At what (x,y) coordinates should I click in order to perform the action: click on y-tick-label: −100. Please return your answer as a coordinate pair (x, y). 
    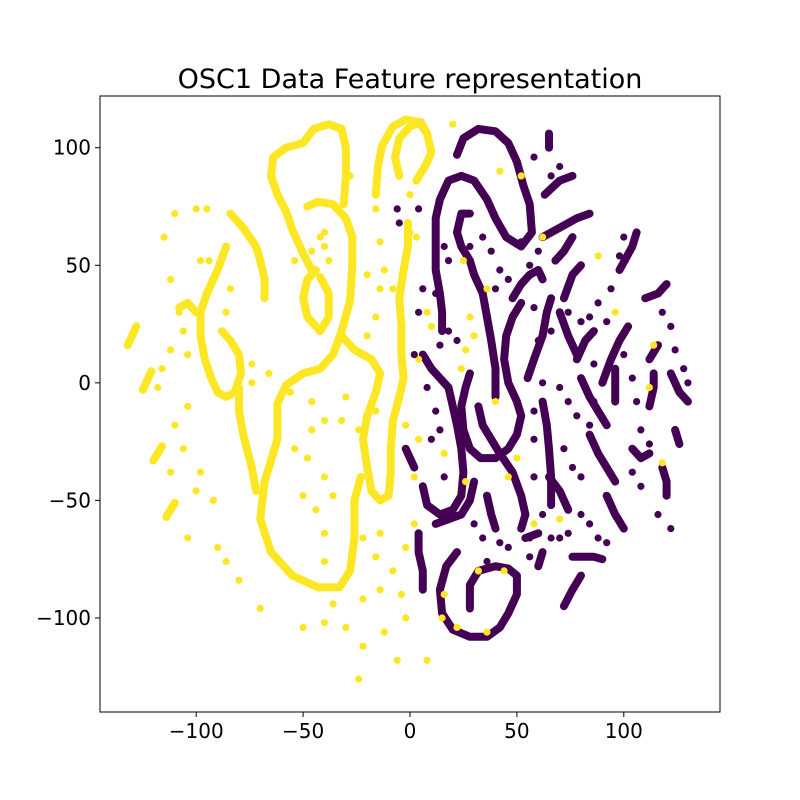
    Looking at the image, I should click on (63, 618).